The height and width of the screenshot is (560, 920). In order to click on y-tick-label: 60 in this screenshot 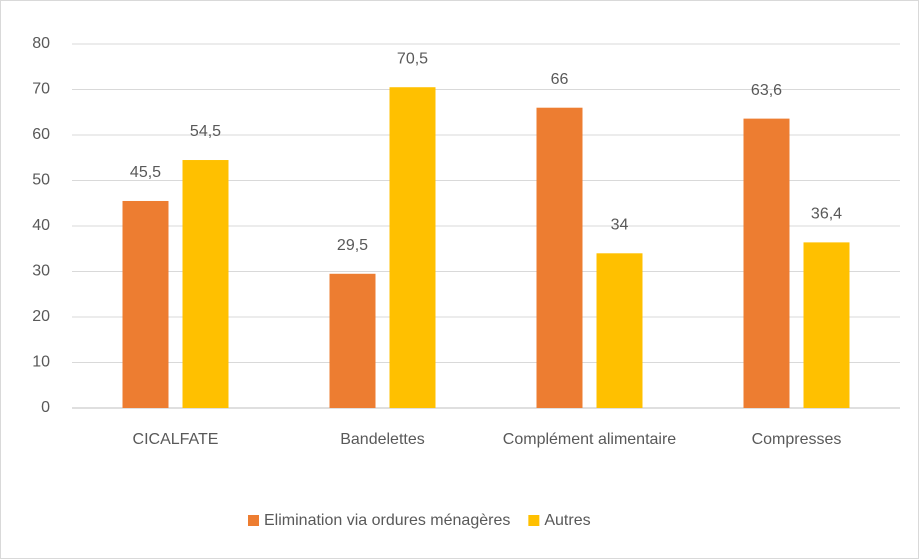, I will do `click(41, 134)`.